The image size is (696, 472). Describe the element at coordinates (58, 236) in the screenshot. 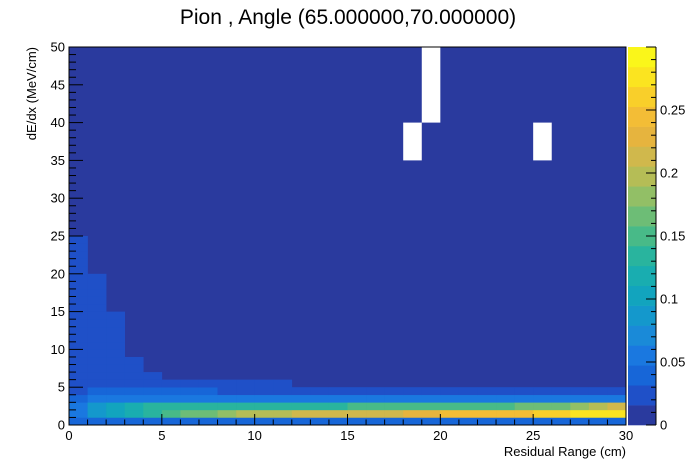

I see `y-tick-label: 25` at that location.